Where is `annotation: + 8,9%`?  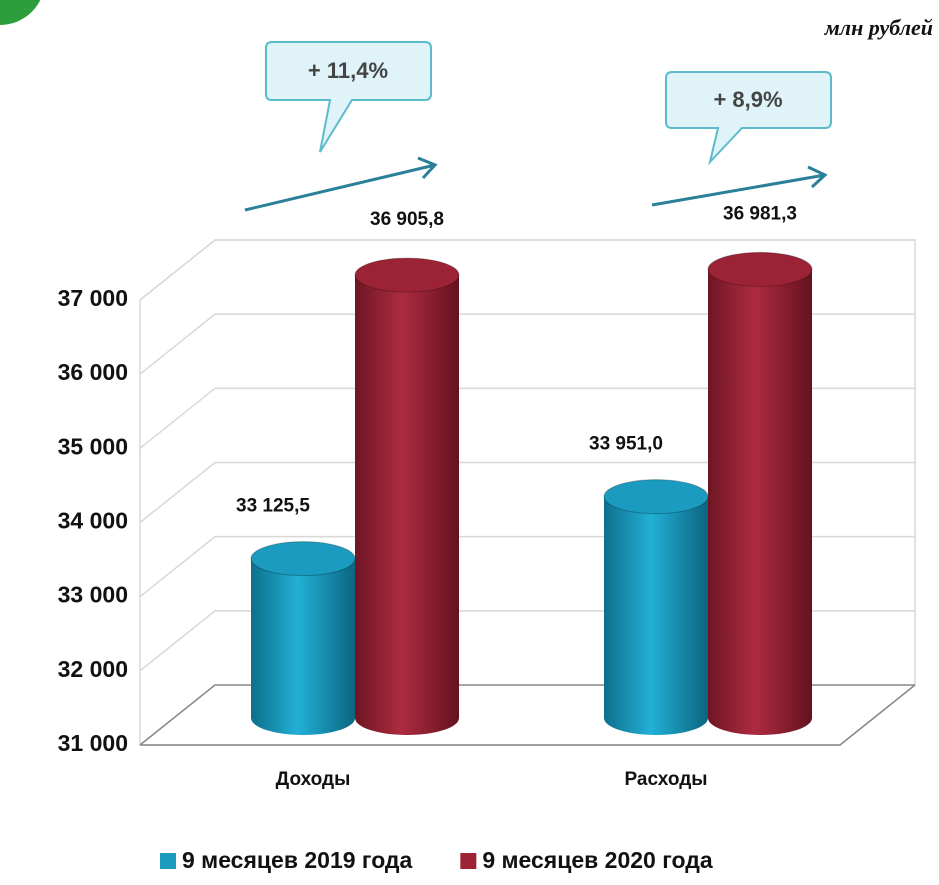
annotation: + 8,9% is located at coordinates (747, 99).